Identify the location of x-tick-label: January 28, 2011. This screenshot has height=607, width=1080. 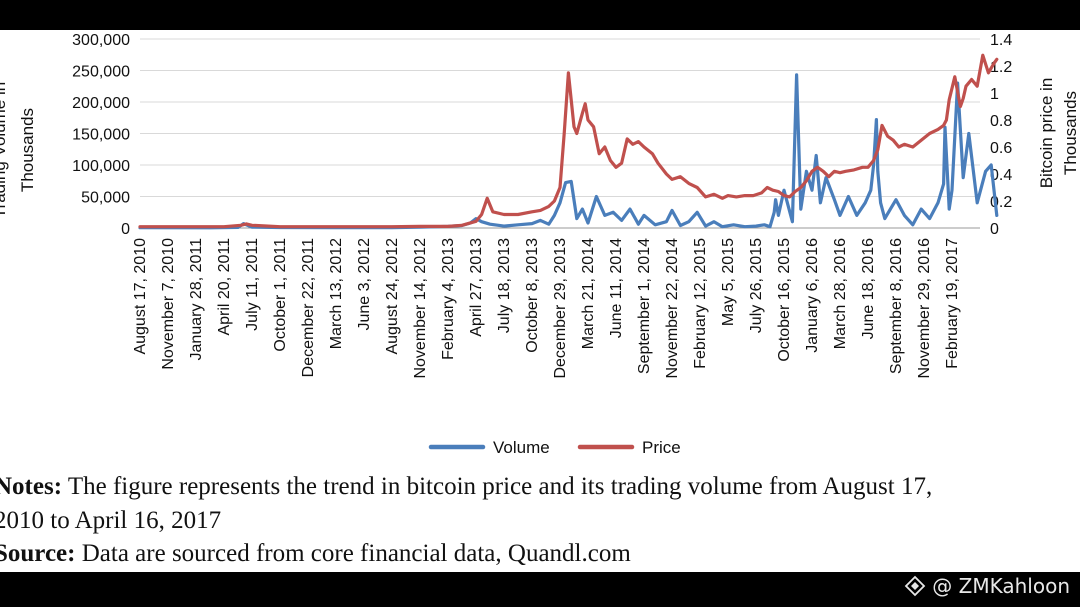
(196, 299).